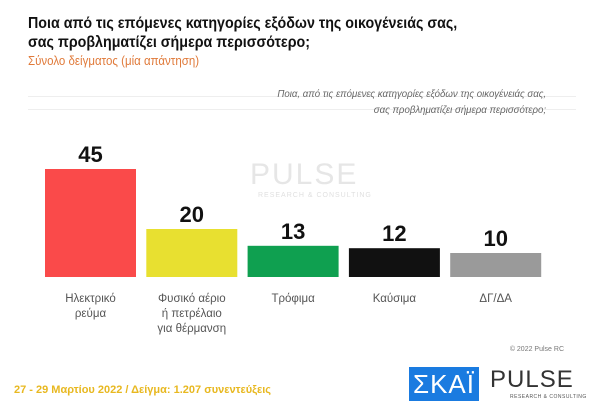  I want to click on subtitle: Σύνολο δείγματος (μία απάντηση), so click(114, 61).